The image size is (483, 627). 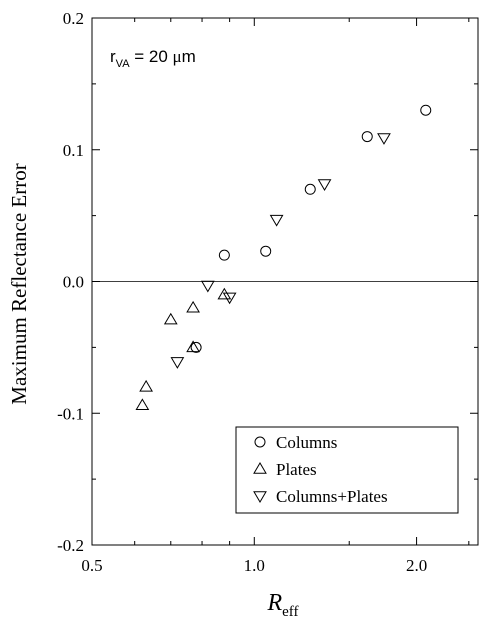 What do you see at coordinates (177, 56) in the screenshot?
I see `annotation-mu: μ` at bounding box center [177, 56].